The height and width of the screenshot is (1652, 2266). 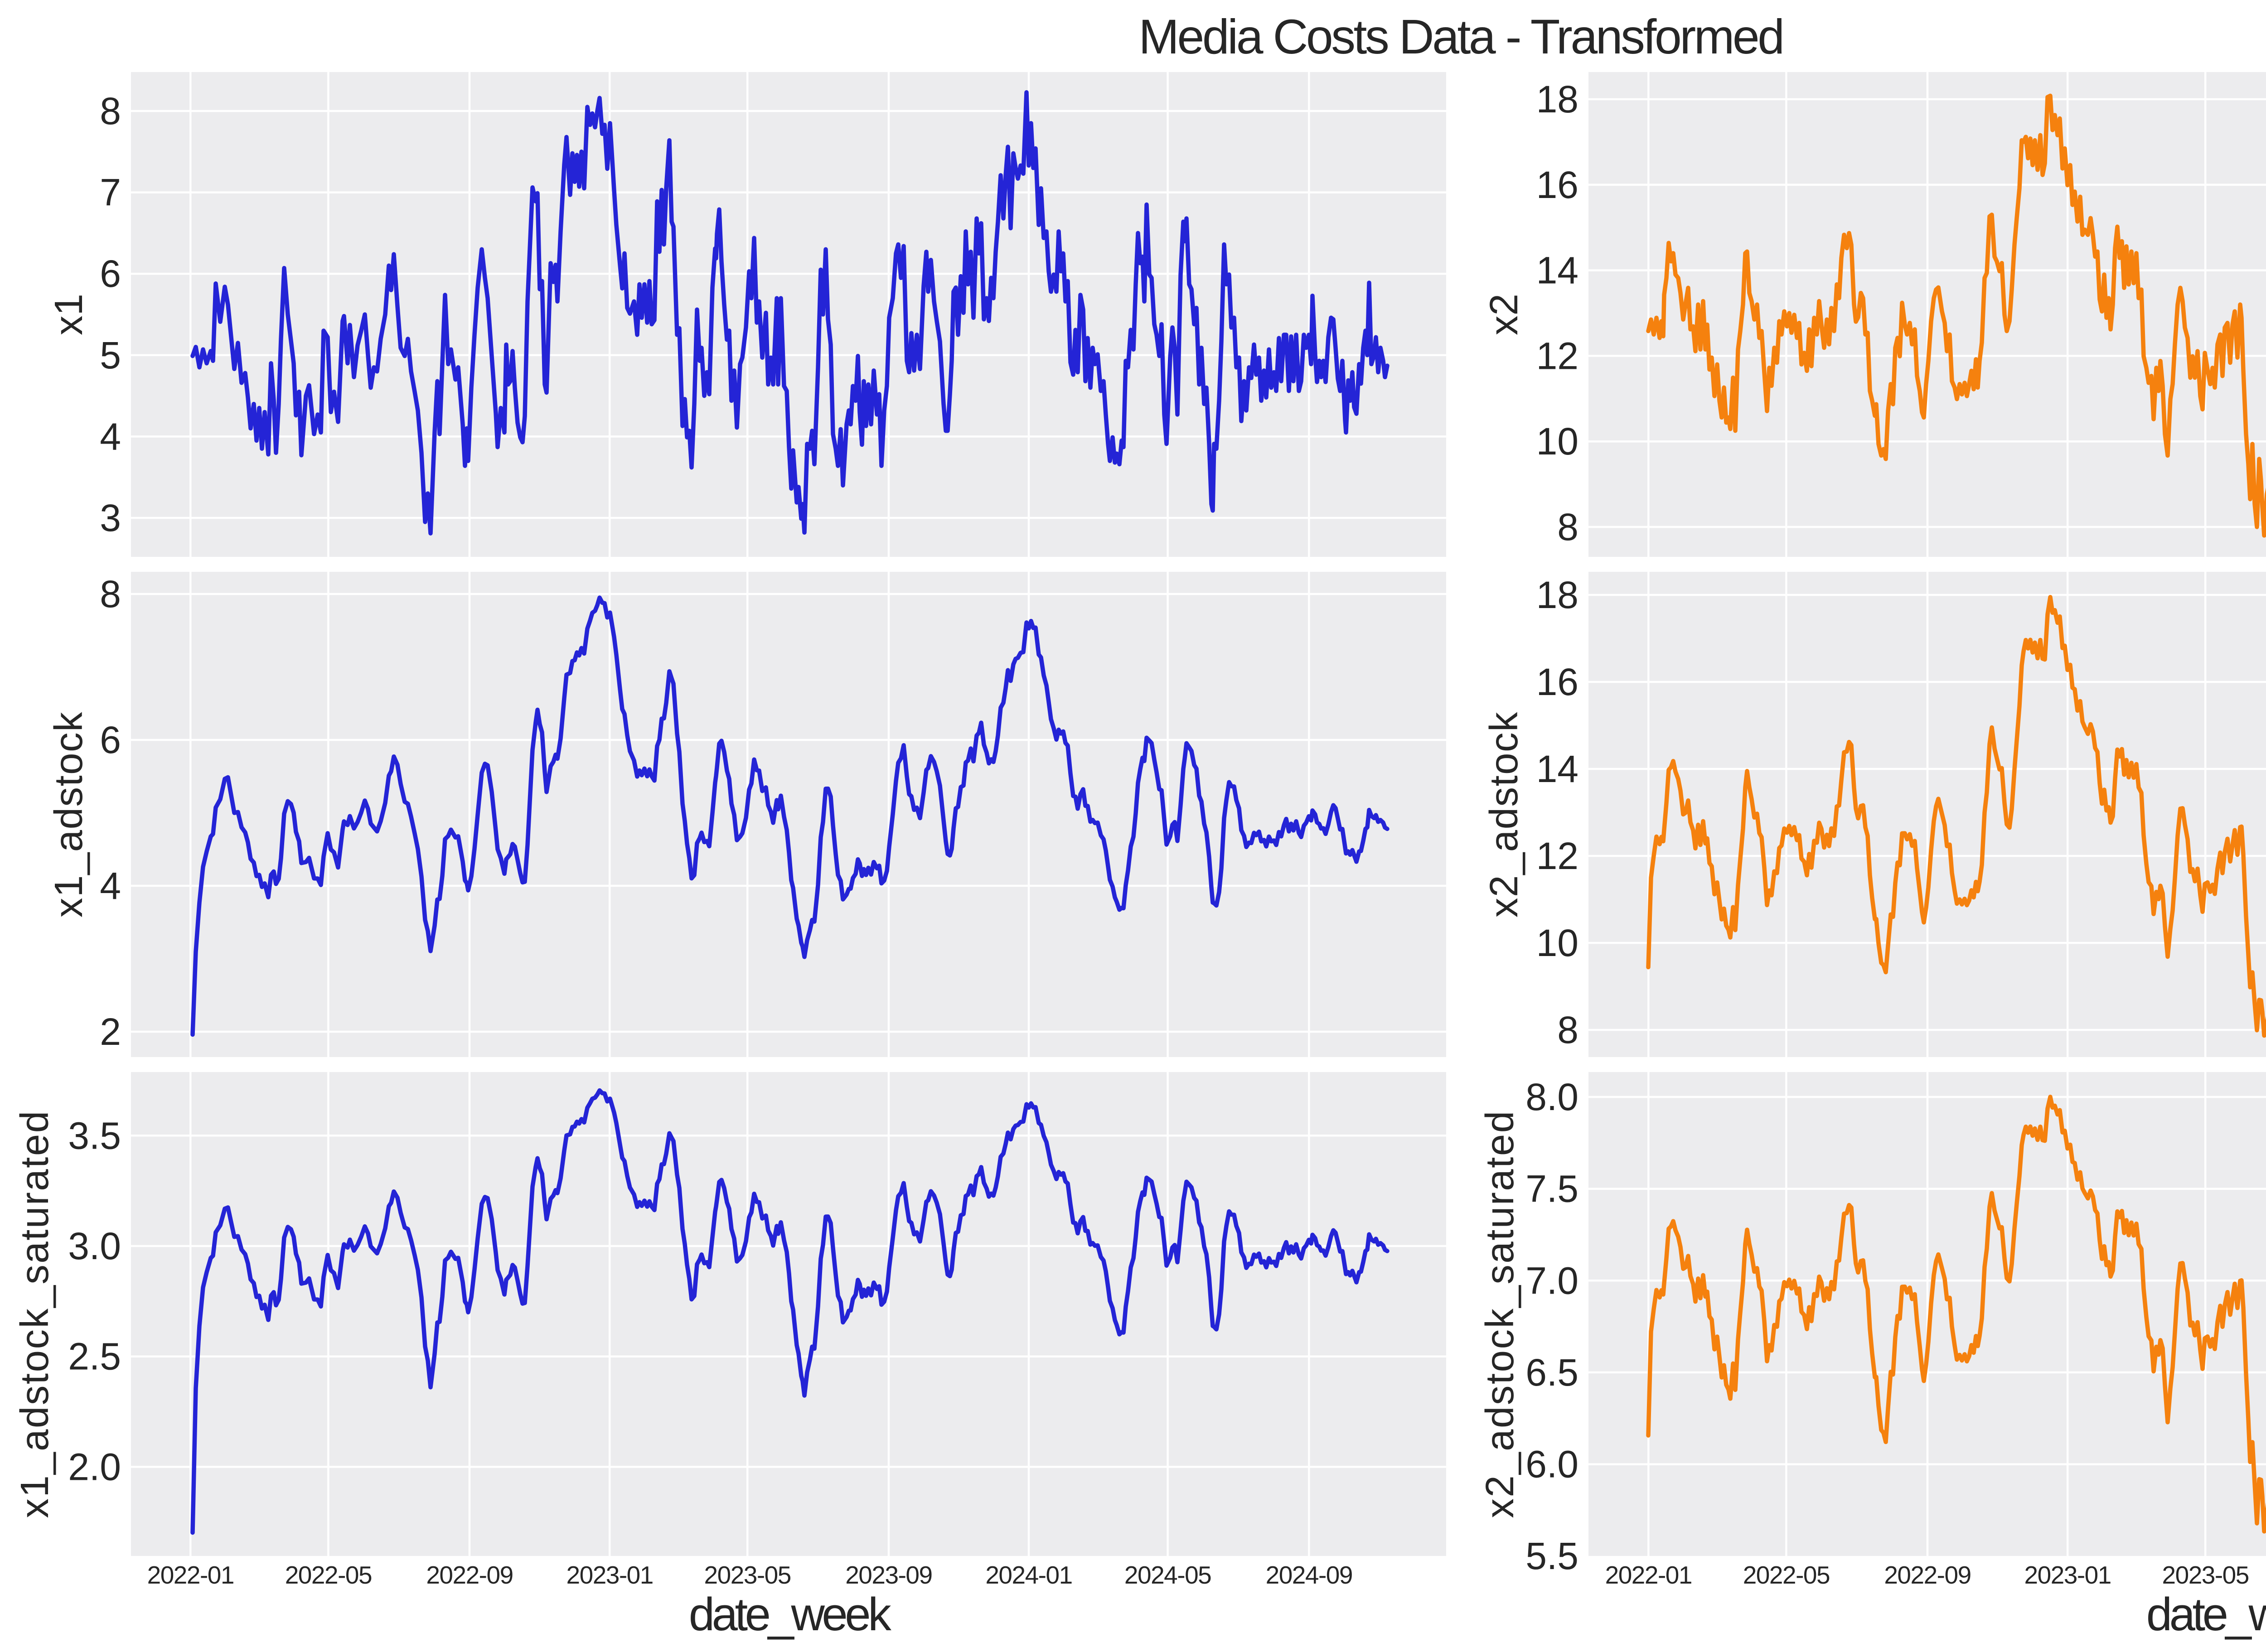 I want to click on svg-text: x1_adstock_saturated, so click(x=35, y=1314).